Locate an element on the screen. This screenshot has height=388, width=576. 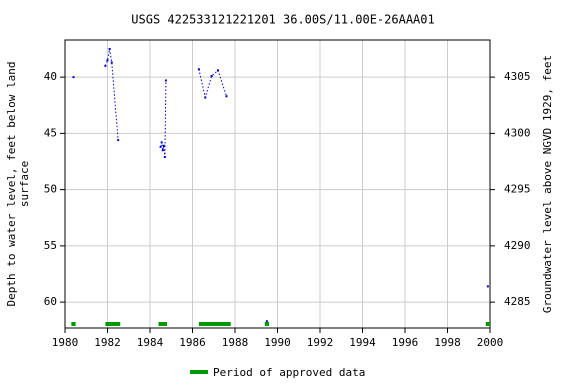
y2-tick-label: 4300 is located at coordinates (517, 132).